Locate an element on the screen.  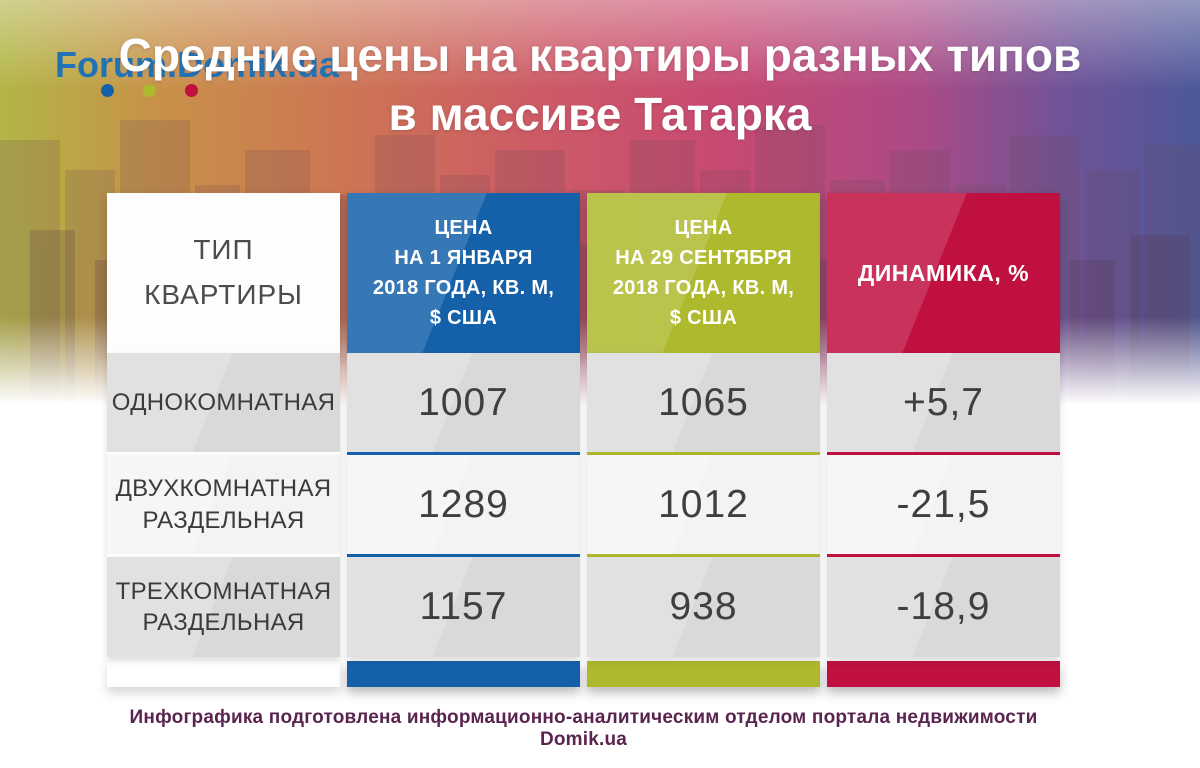
column-dynamics: ДИНАМИКА, % +5,7 -21,5 -18,9 is located at coordinates (943, 440).